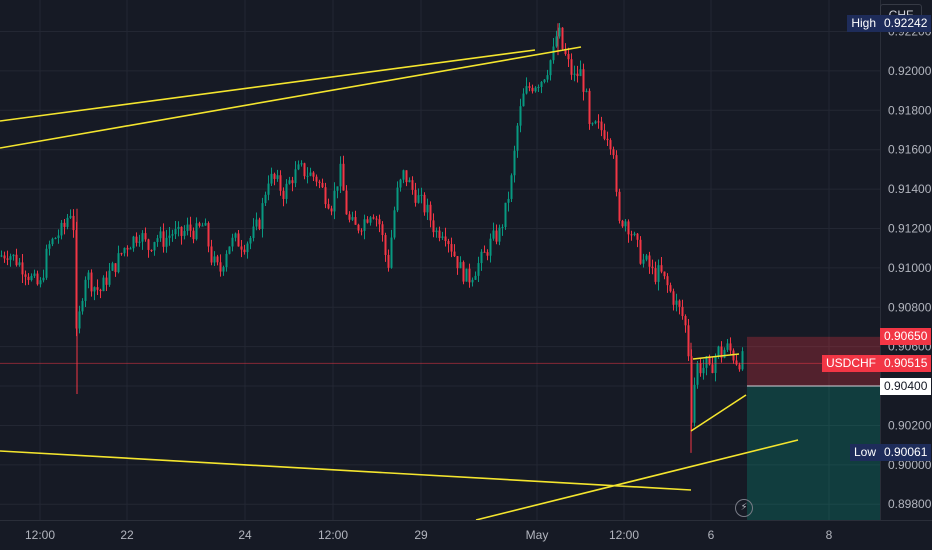 This screenshot has height=550, width=932. I want to click on price-tick-label: 0.91800, so click(910, 110).